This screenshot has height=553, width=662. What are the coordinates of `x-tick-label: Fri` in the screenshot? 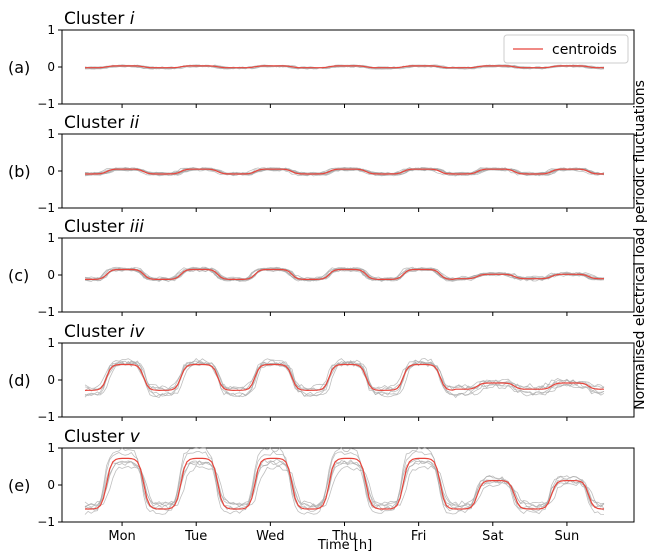 It's located at (419, 536).